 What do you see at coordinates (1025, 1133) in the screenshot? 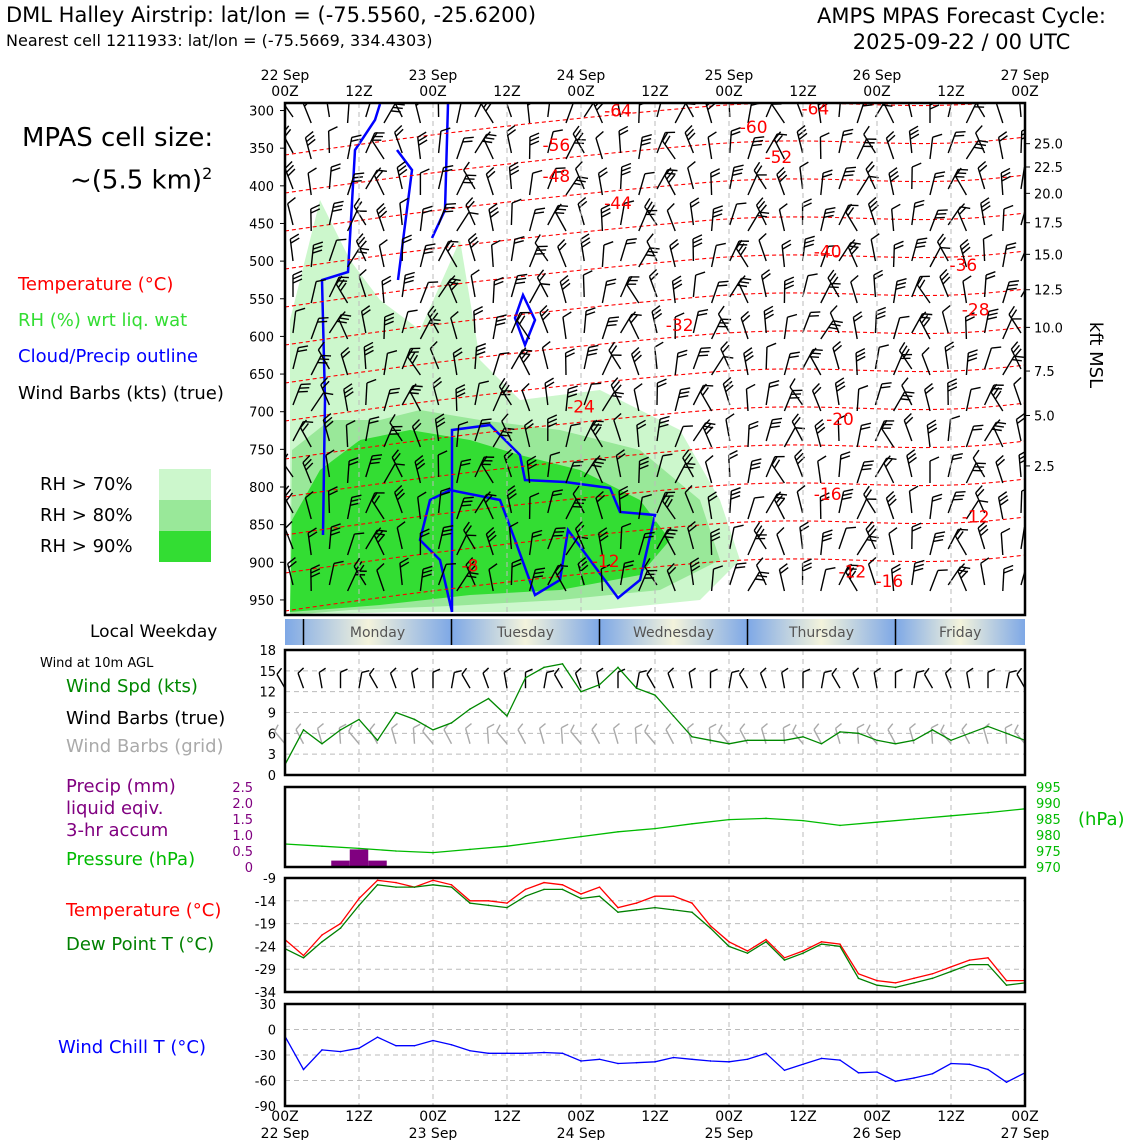
I see `bottom-date-label: 27 Sep` at bounding box center [1025, 1133].